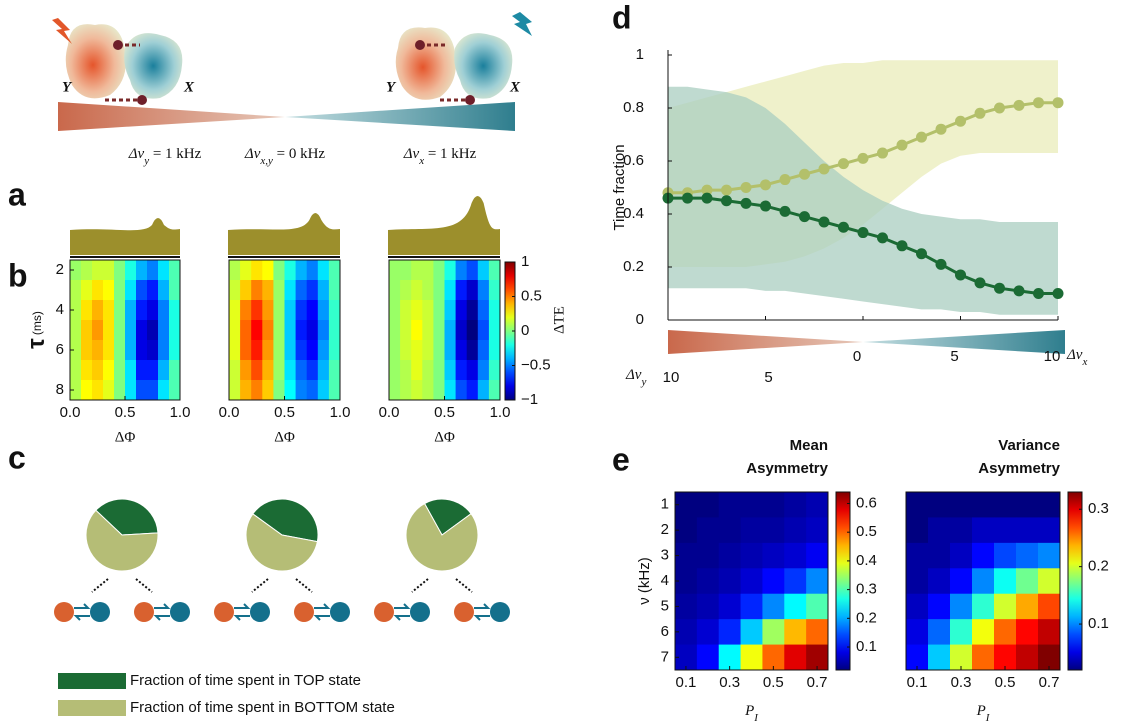  What do you see at coordinates (917, 682) in the screenshot?
I see `x-tick-label: 0.1` at bounding box center [917, 682].